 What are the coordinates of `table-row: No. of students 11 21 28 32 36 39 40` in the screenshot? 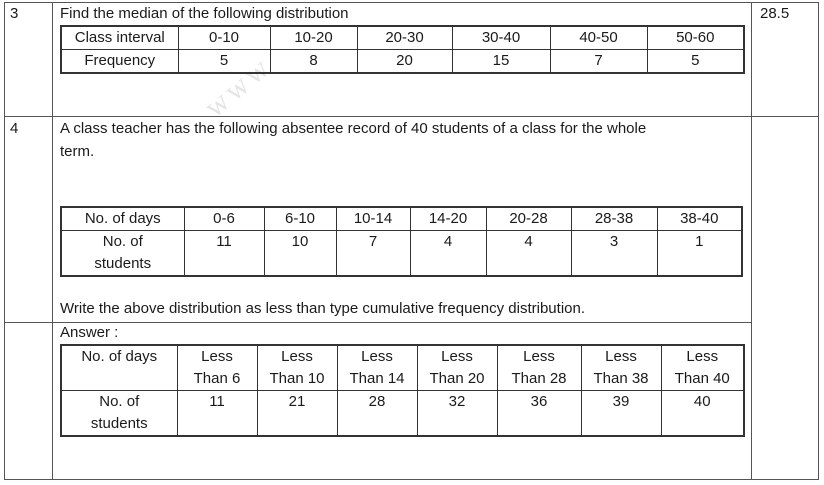 It's located at (402, 413).